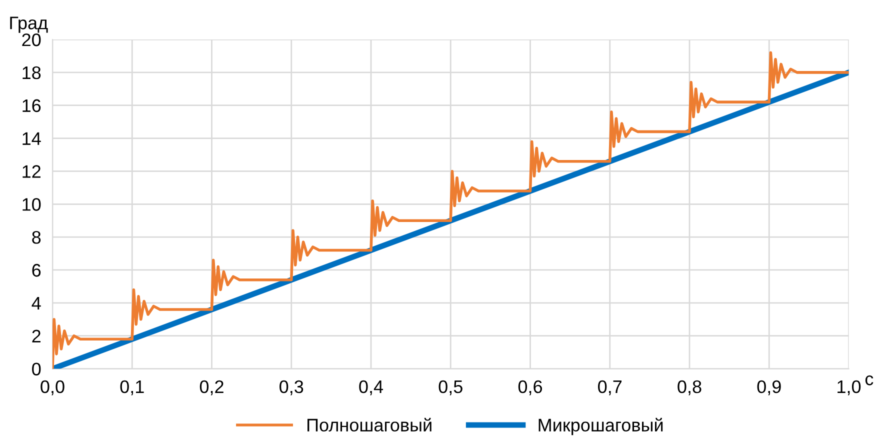 The image size is (875, 439). What do you see at coordinates (36, 303) in the screenshot?
I see `y-tick-label: 4` at bounding box center [36, 303].